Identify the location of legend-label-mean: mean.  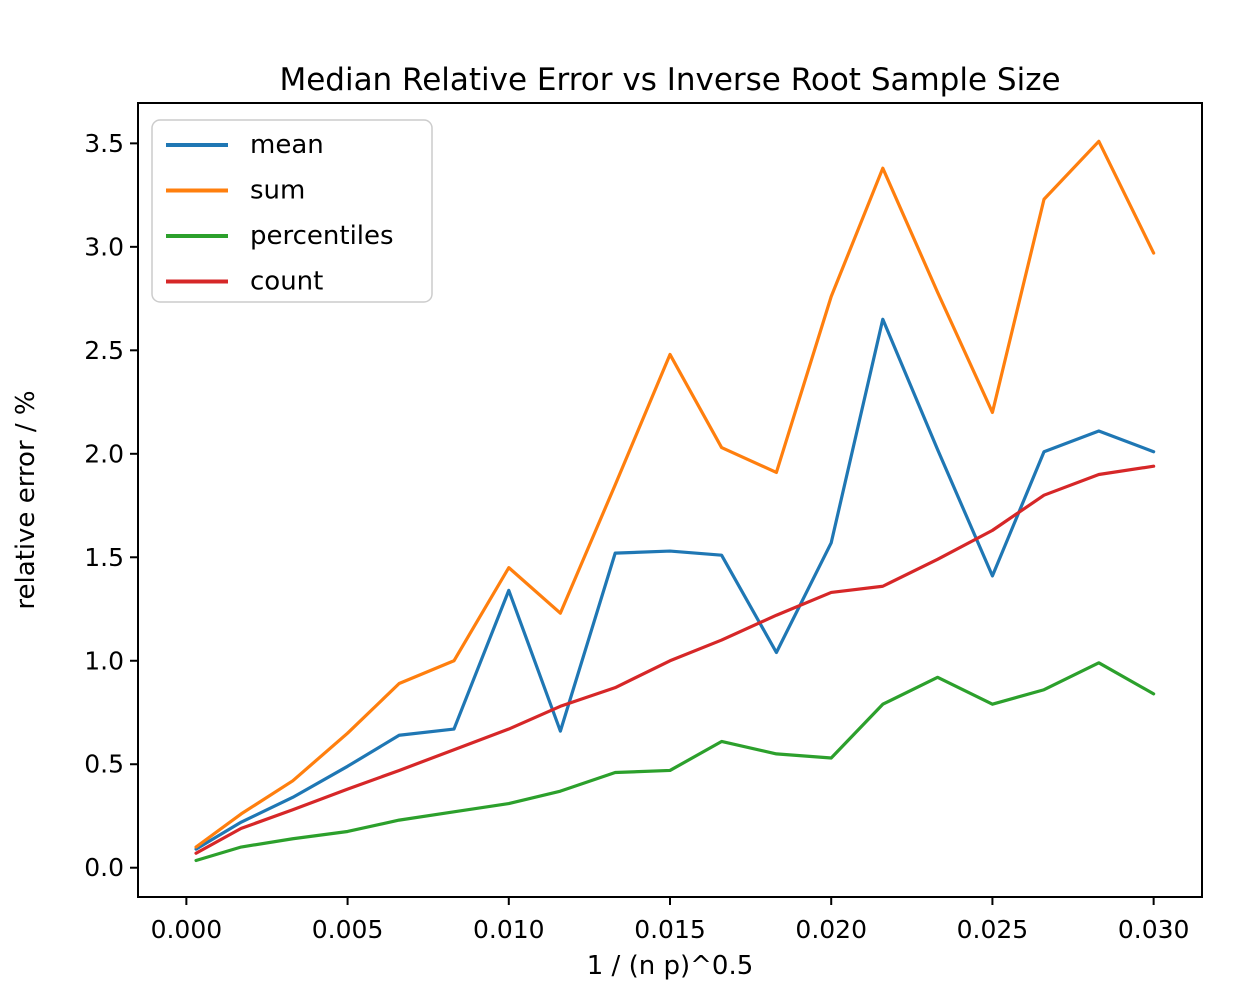
(287, 145).